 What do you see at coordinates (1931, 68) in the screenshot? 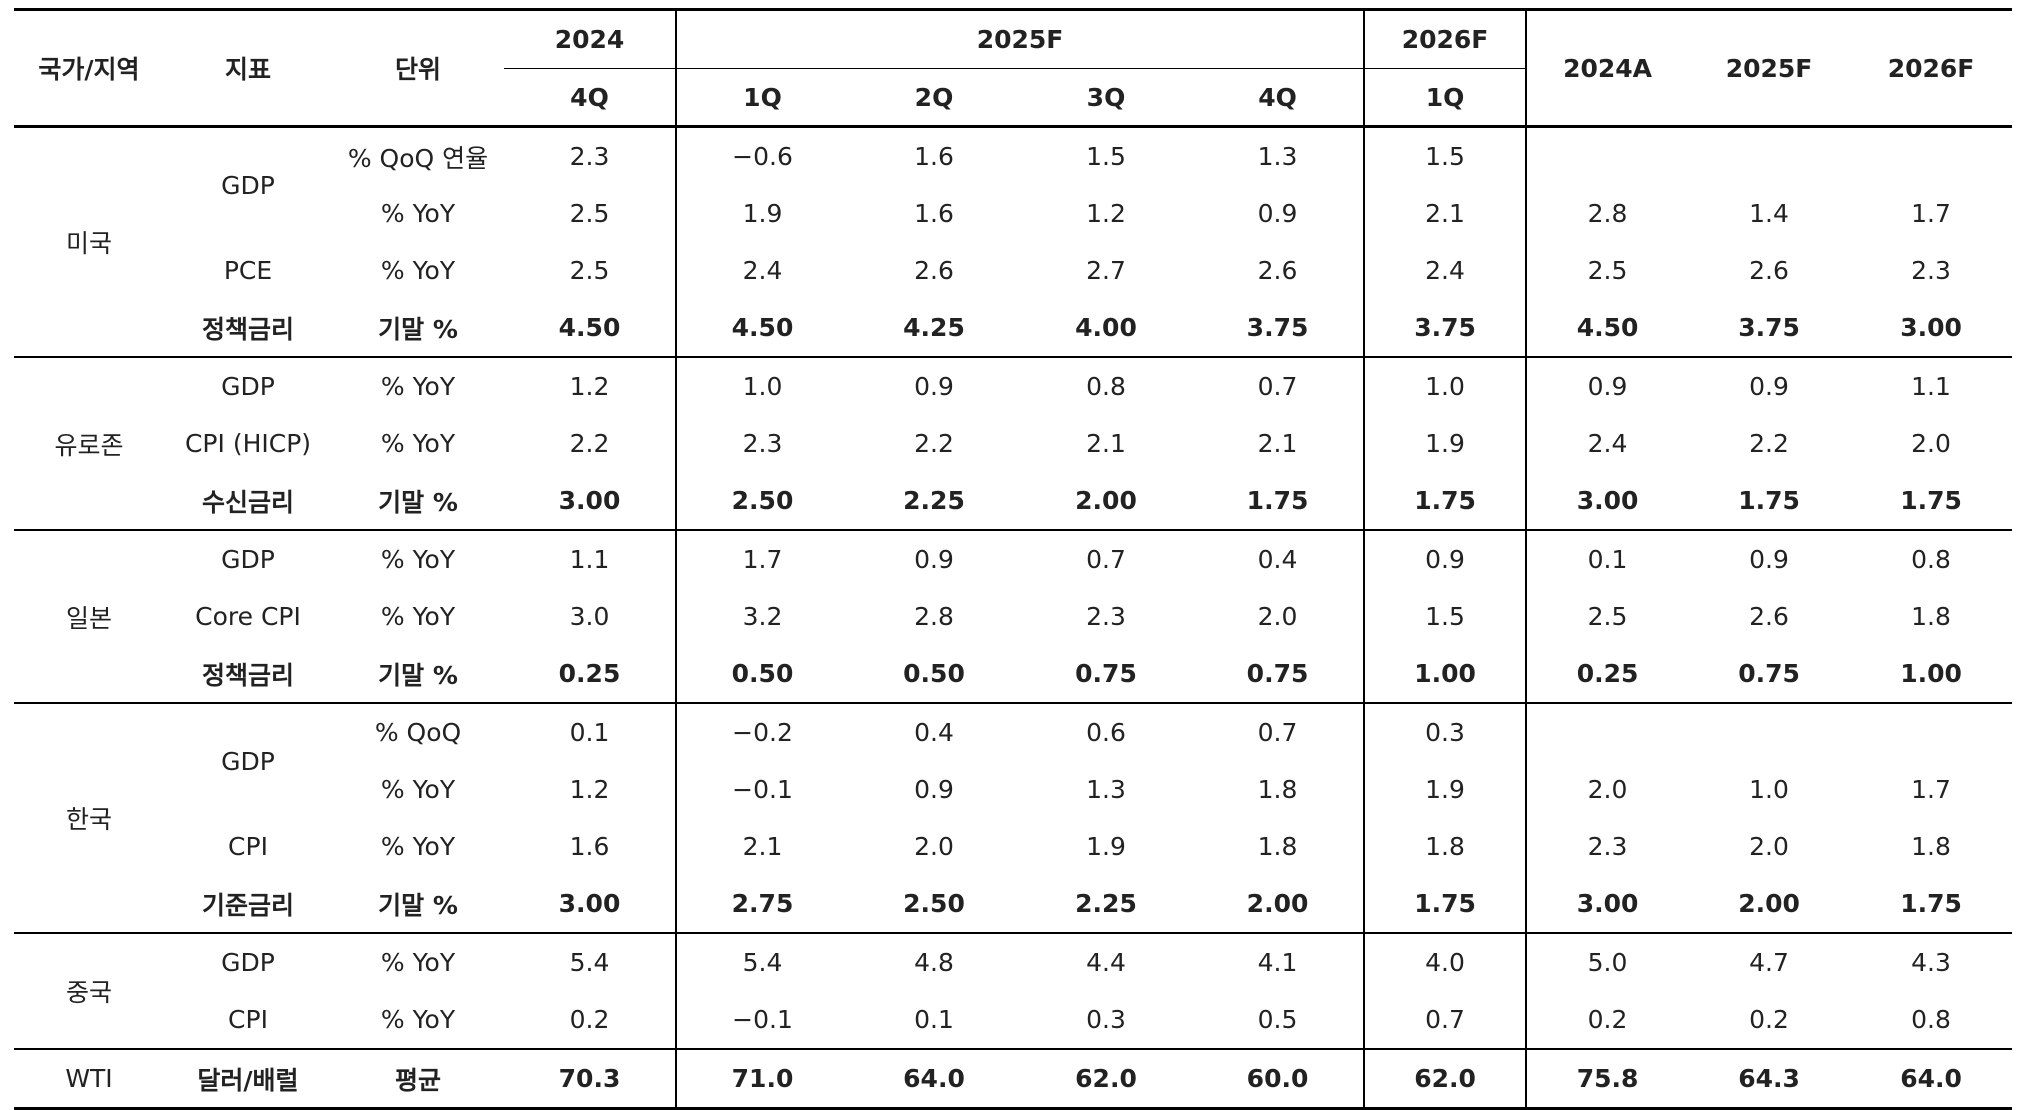
I see `header-annual-2026f: 2026F` at bounding box center [1931, 68].